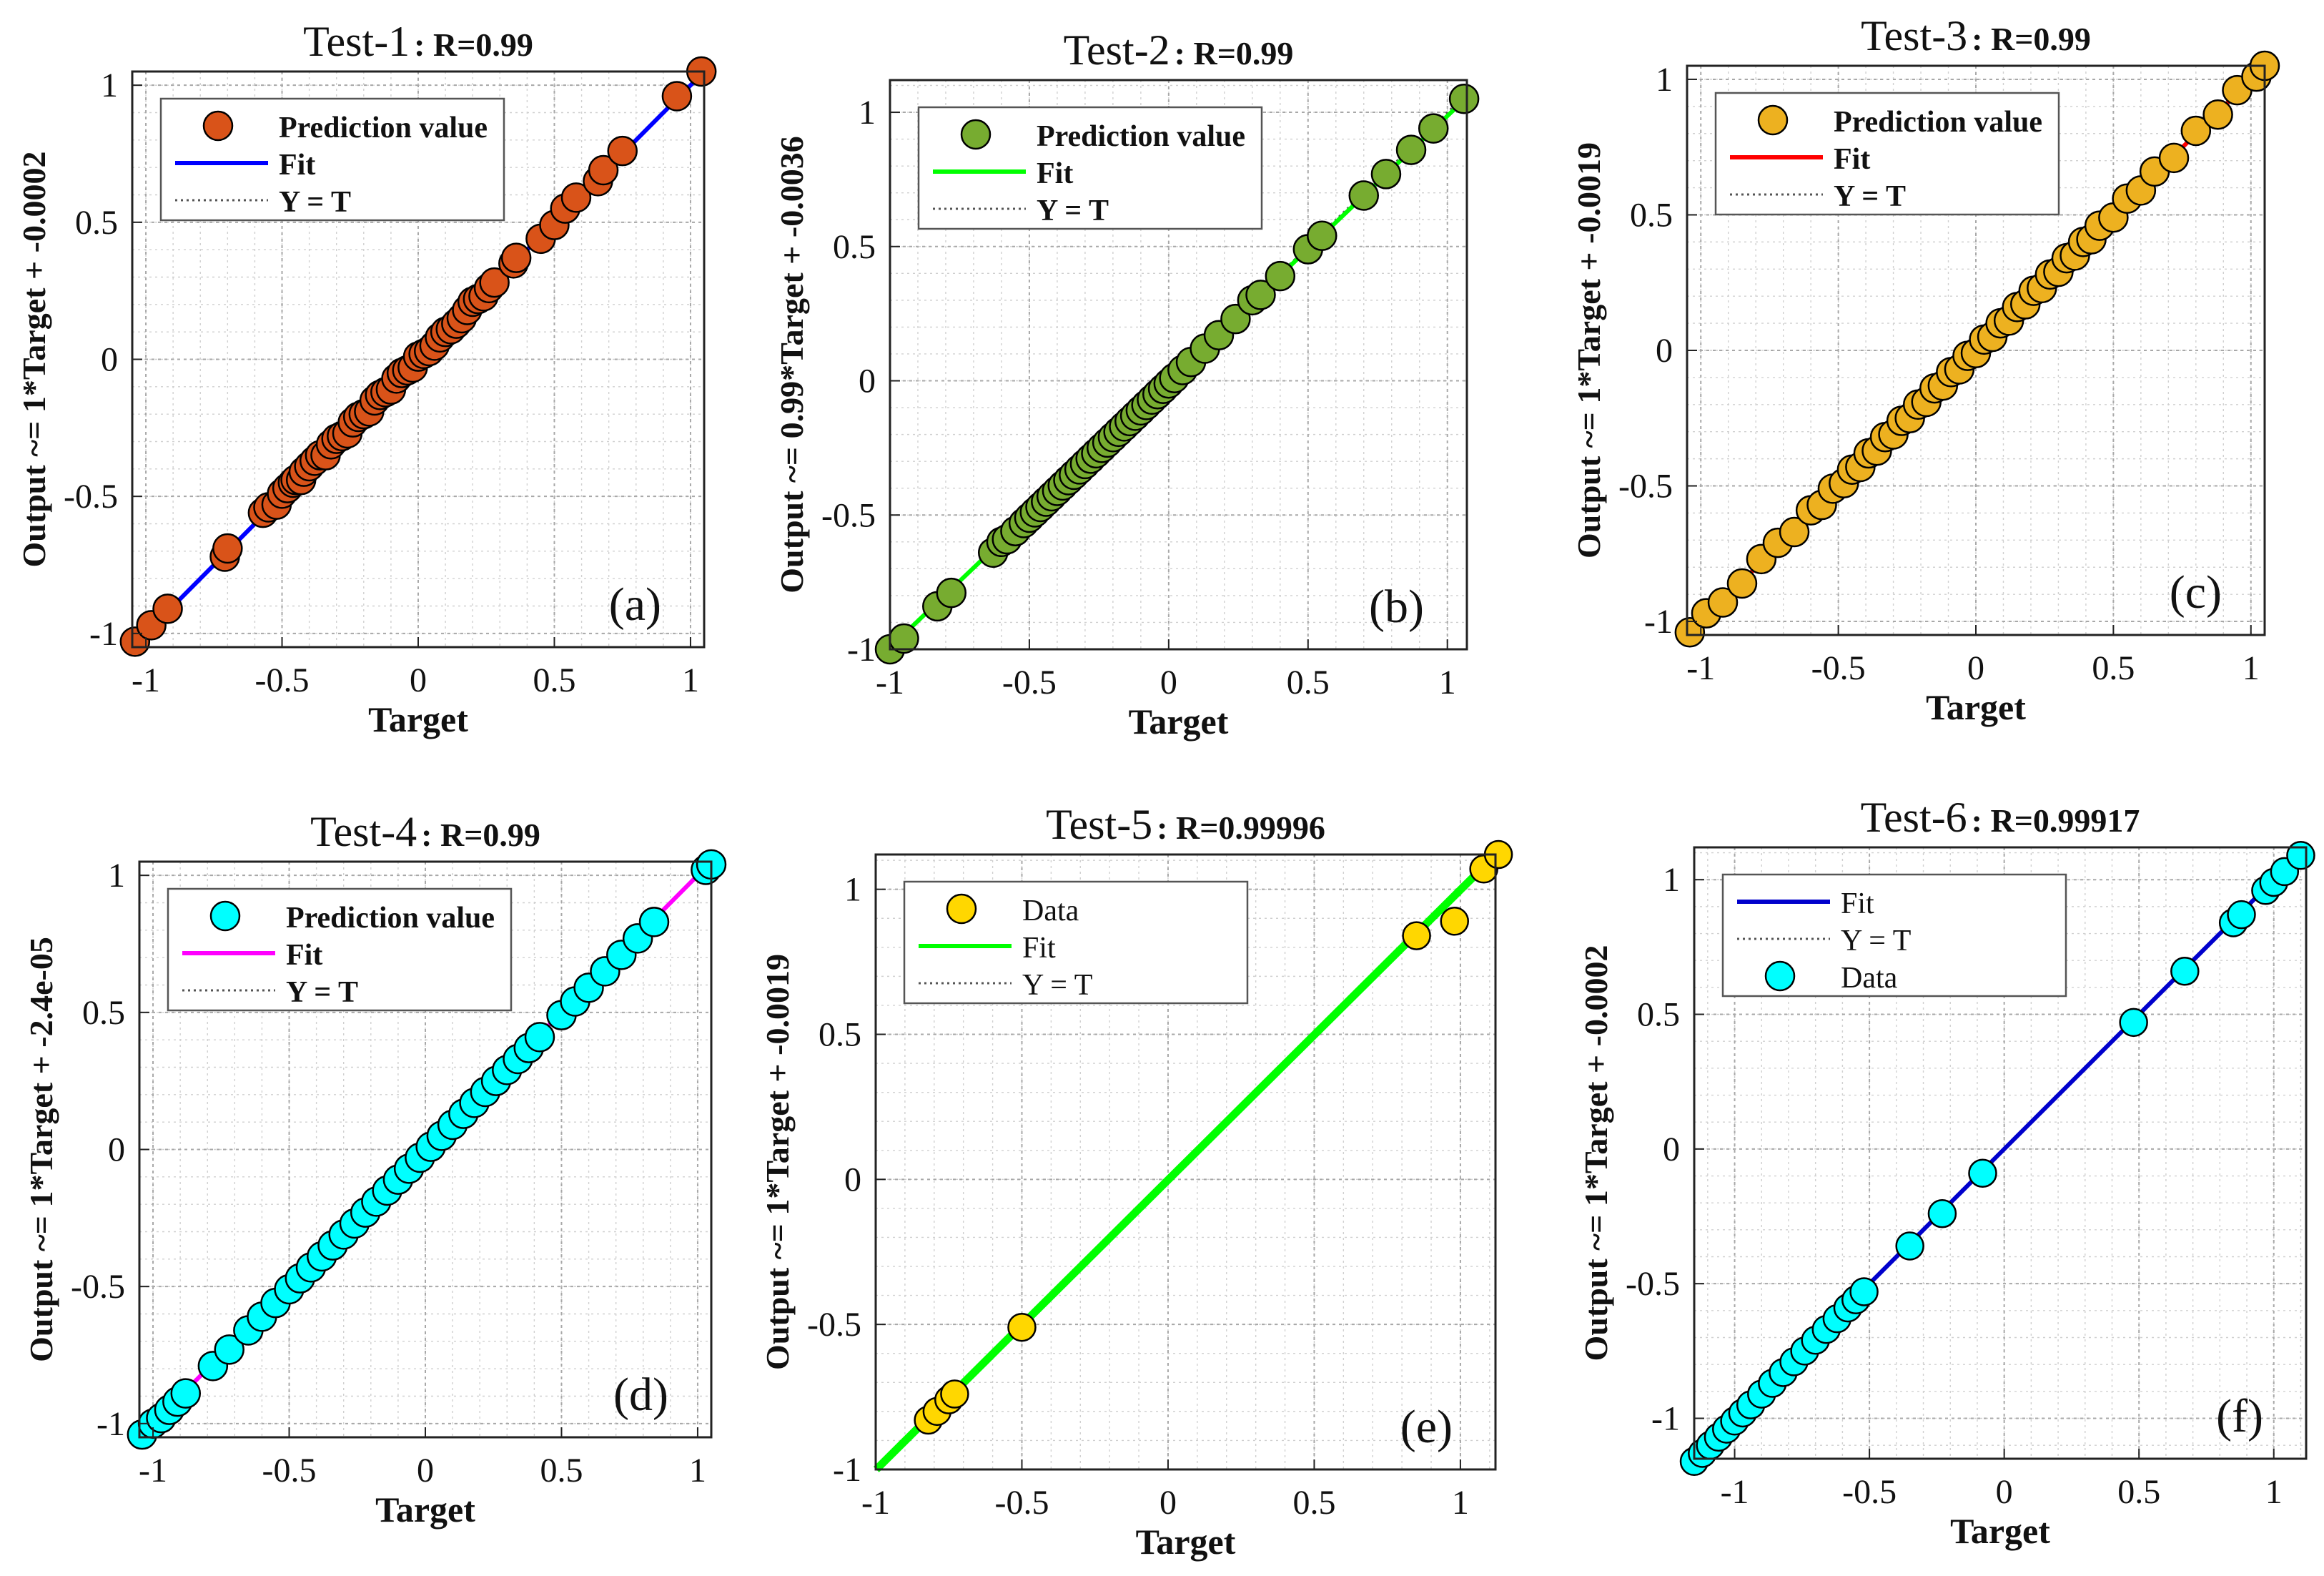 This screenshot has width=2324, height=1576. I want to click on panel-label: (b), so click(1396, 607).